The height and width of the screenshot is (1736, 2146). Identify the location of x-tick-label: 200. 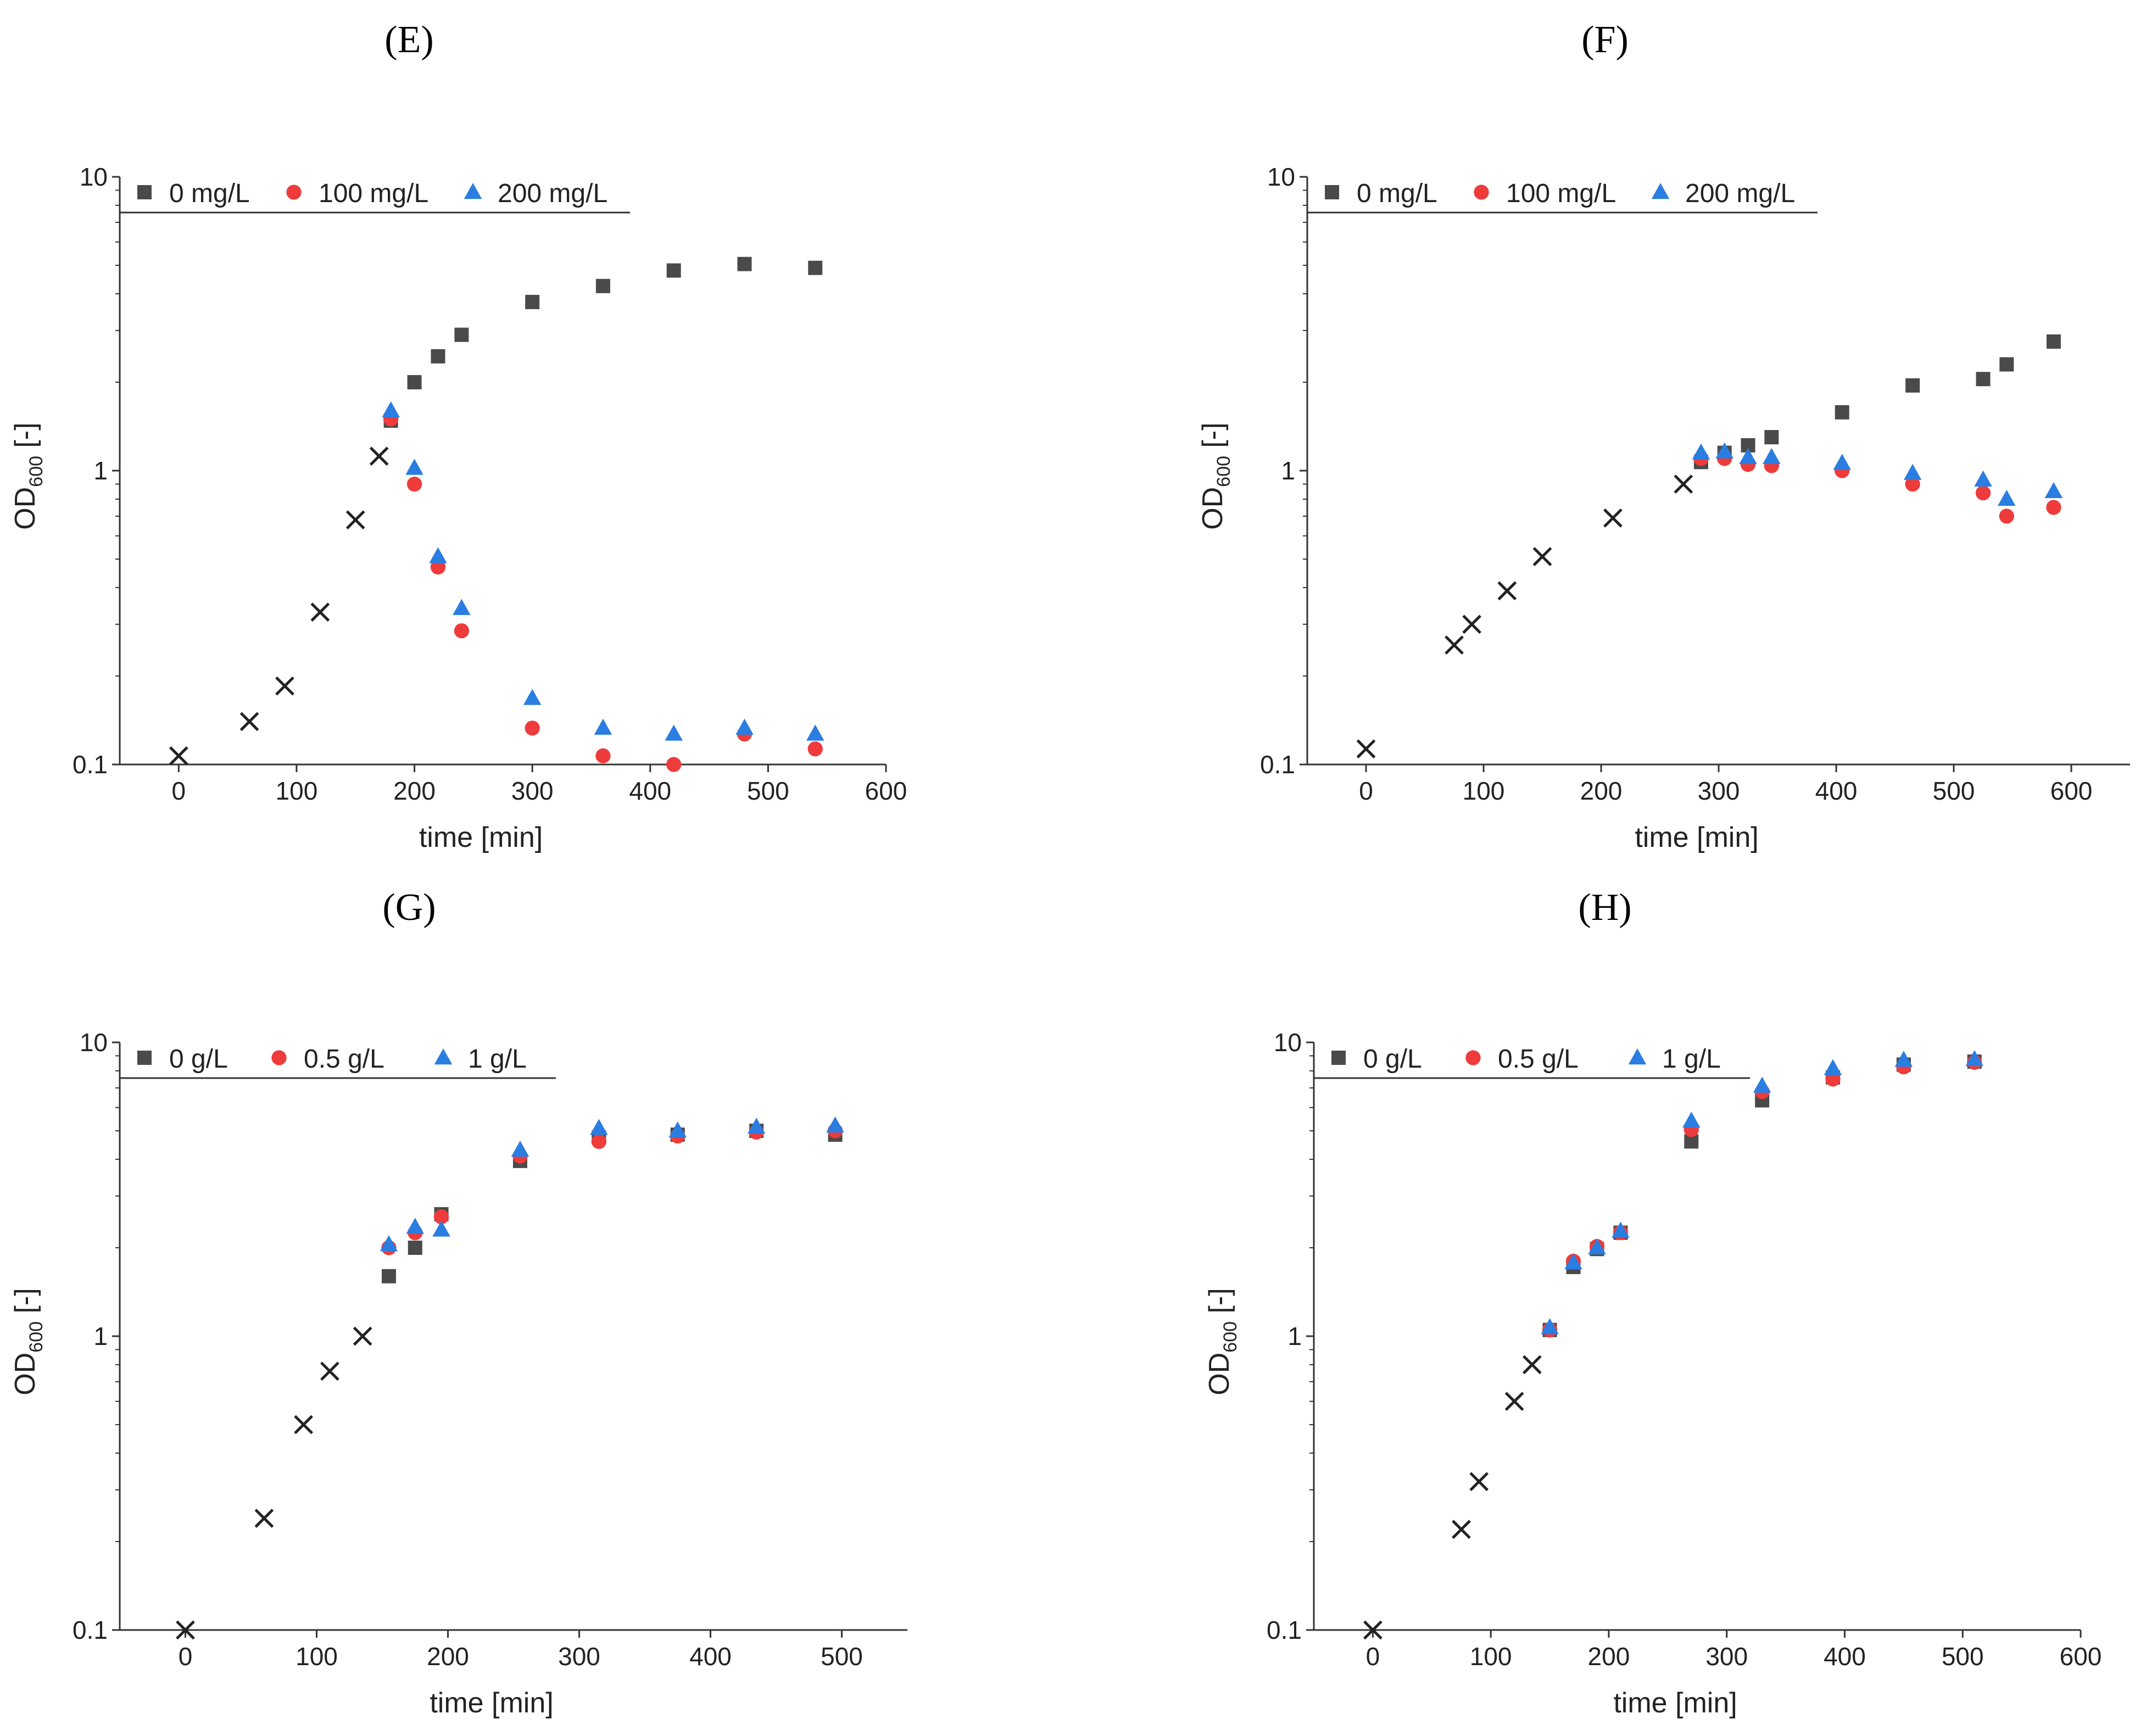
(1609, 1656).